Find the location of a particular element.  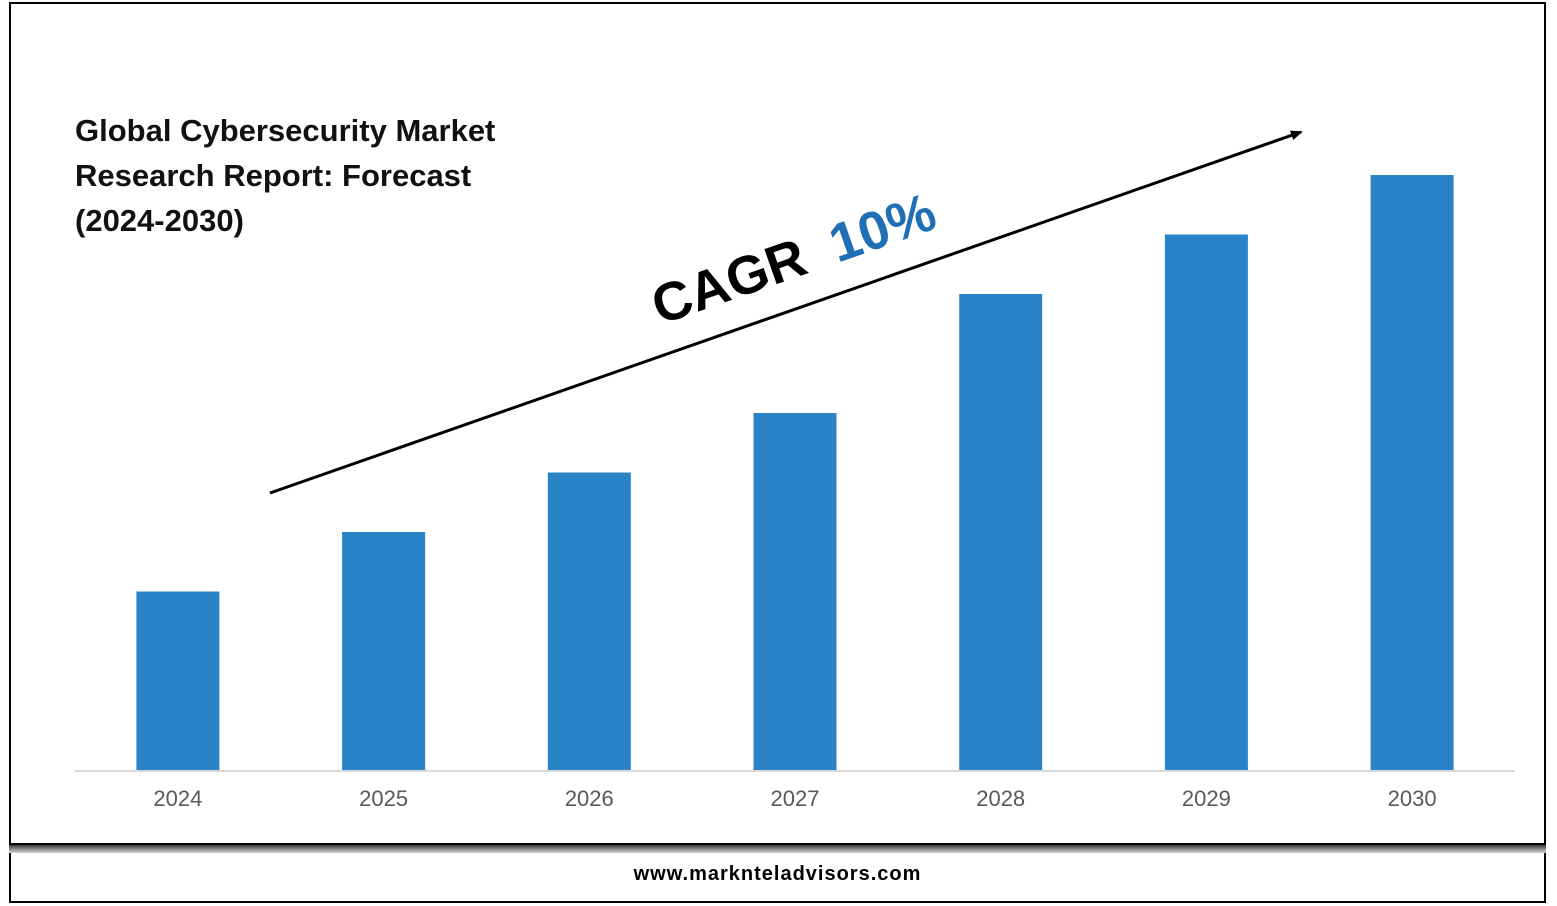

x-tick-label: 2027 is located at coordinates (795, 798).